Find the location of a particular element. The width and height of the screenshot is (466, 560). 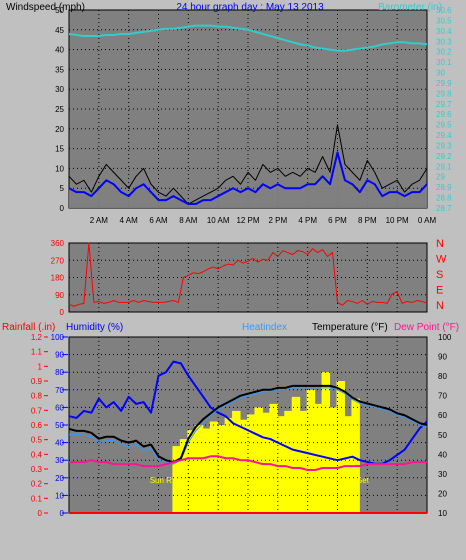

baro-y-tick: 30 is located at coordinates (440, 73).